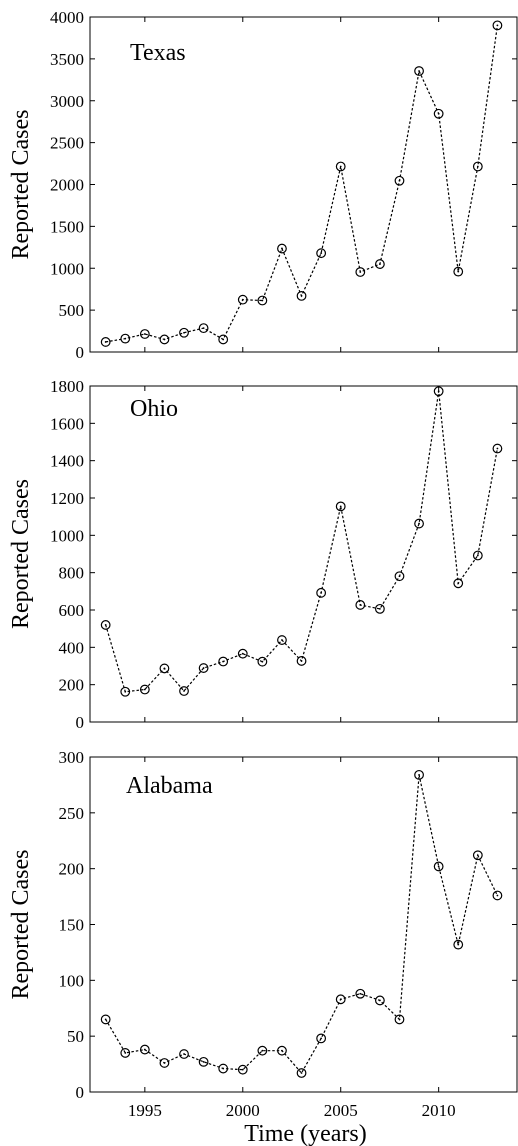 The height and width of the screenshot is (1146, 518). I want to click on y-tick-label: 2000, so click(67, 185).